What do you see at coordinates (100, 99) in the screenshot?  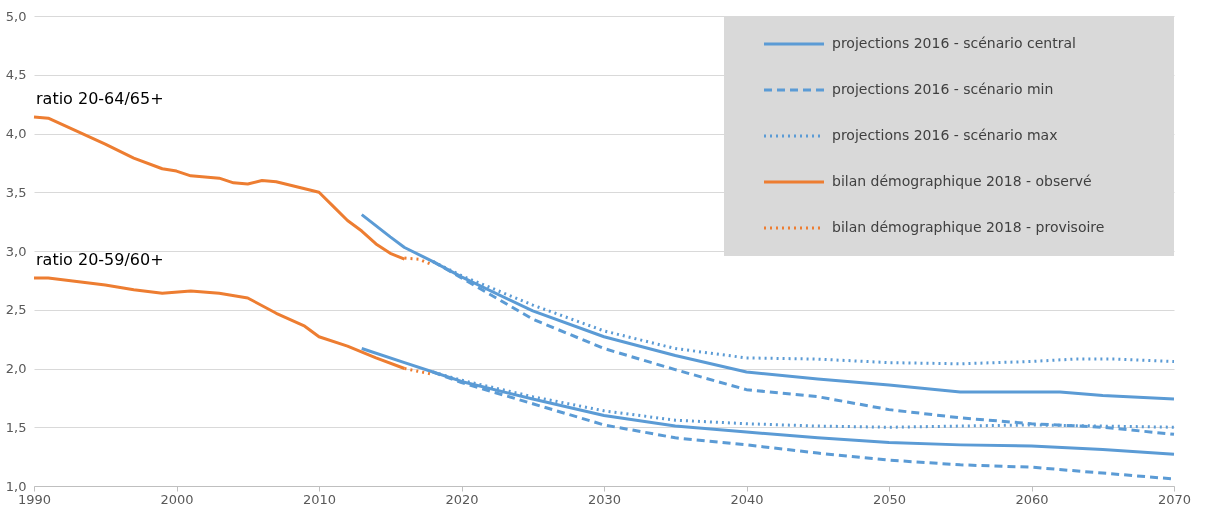 I see `annotation: ratio 20-64/65+` at bounding box center [100, 99].